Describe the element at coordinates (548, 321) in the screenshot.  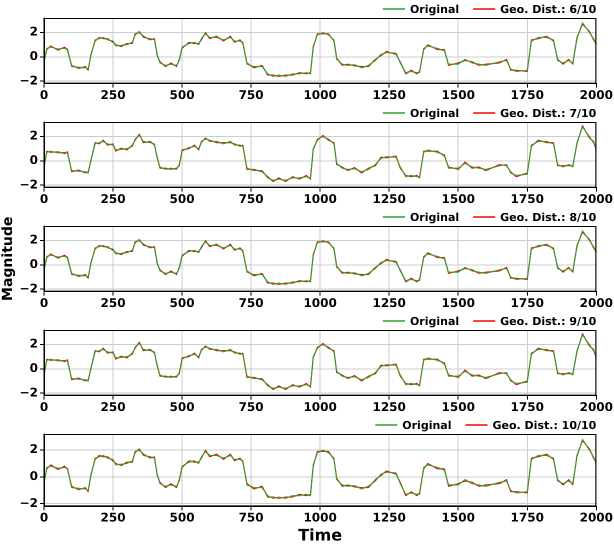
I see `legend-label: Geo. Dist.: 9/10` at that location.